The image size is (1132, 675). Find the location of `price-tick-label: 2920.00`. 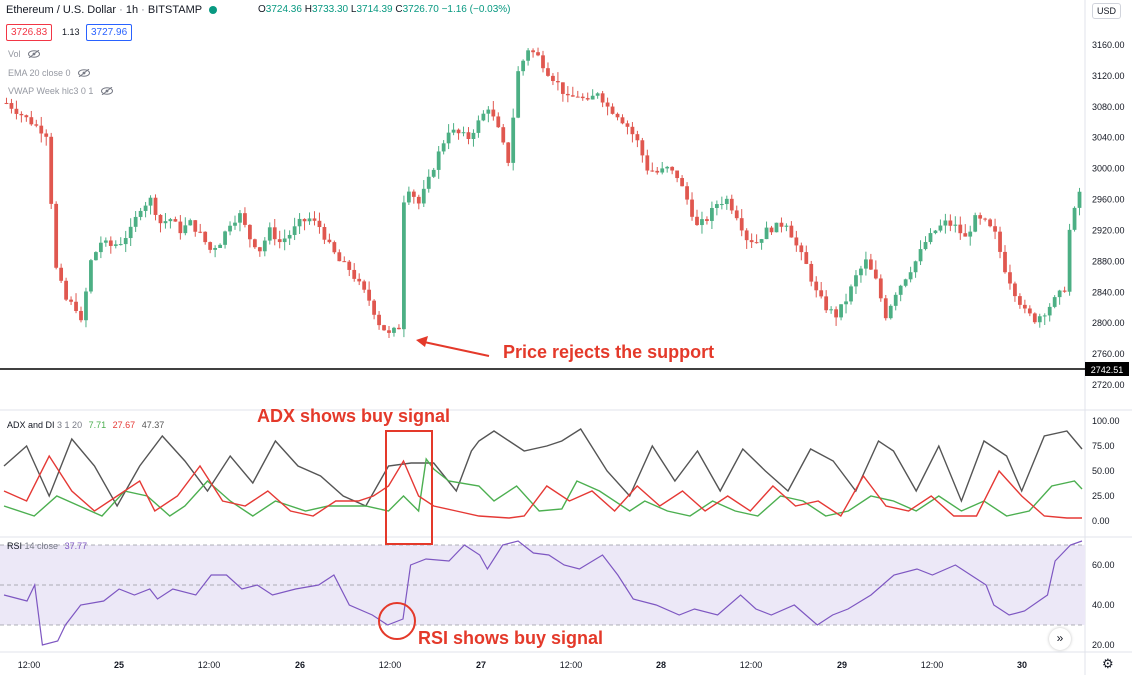

price-tick-label: 2920.00 is located at coordinates (1108, 230).